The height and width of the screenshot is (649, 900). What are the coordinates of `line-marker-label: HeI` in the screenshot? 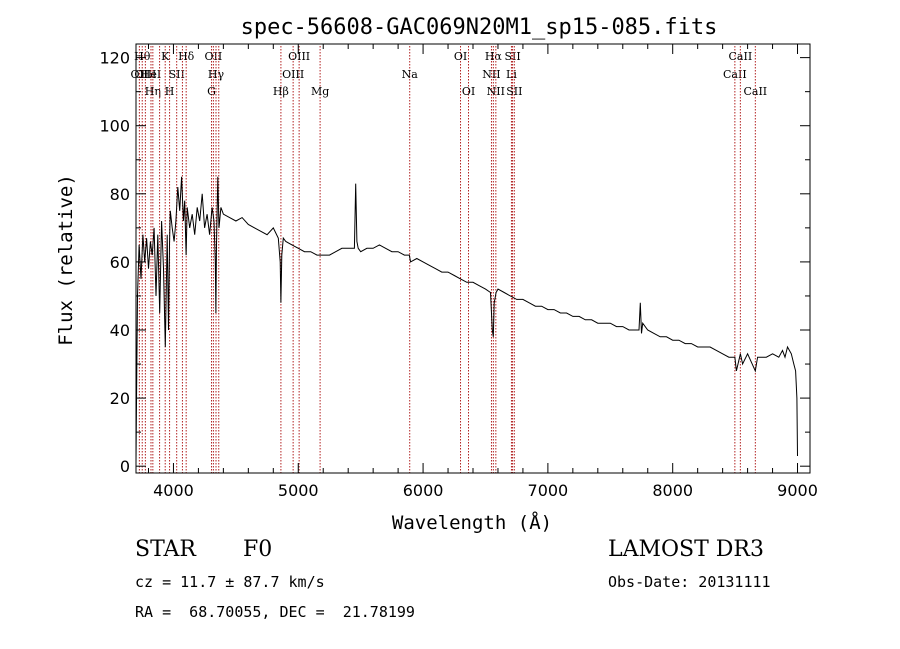 It's located at (151, 74).